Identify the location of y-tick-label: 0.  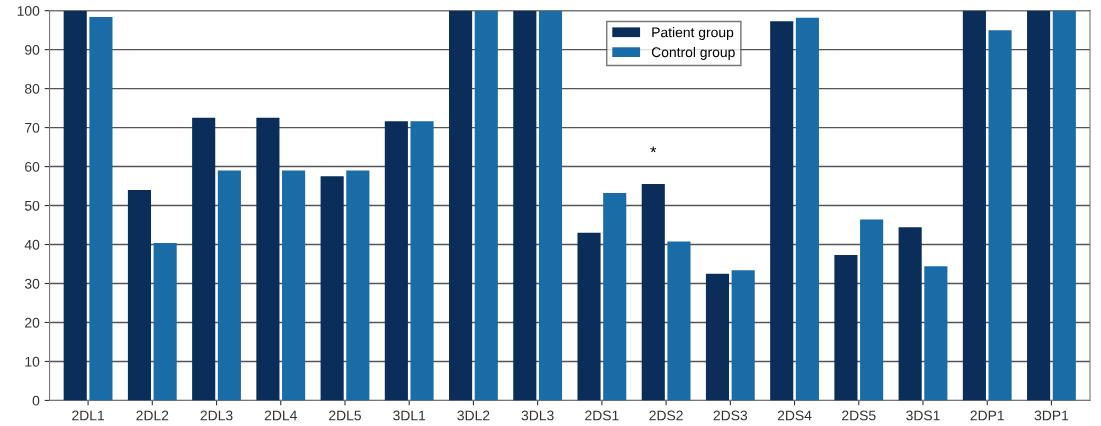
(36, 400).